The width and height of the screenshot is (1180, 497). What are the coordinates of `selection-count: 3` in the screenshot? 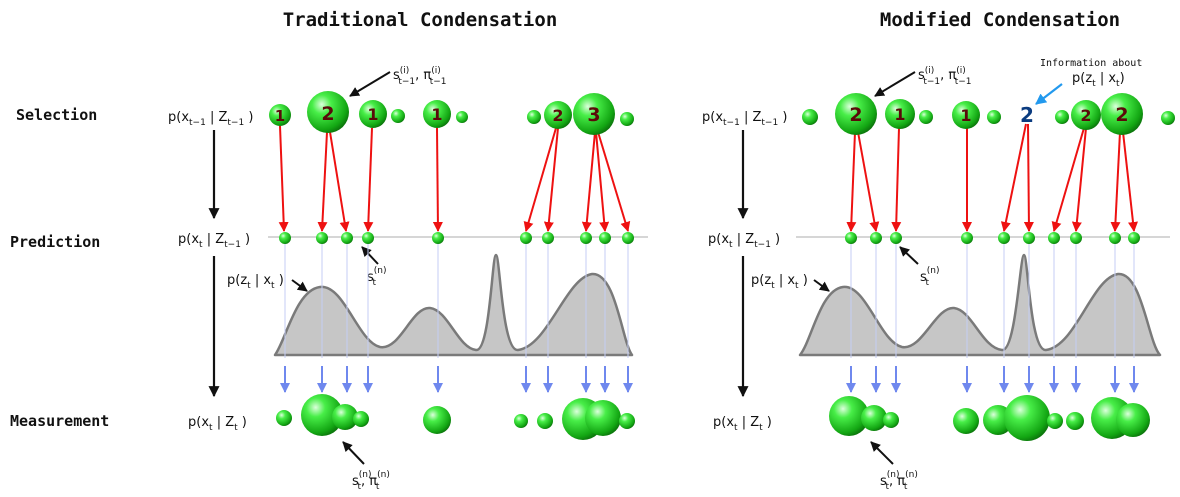 It's located at (593, 115).